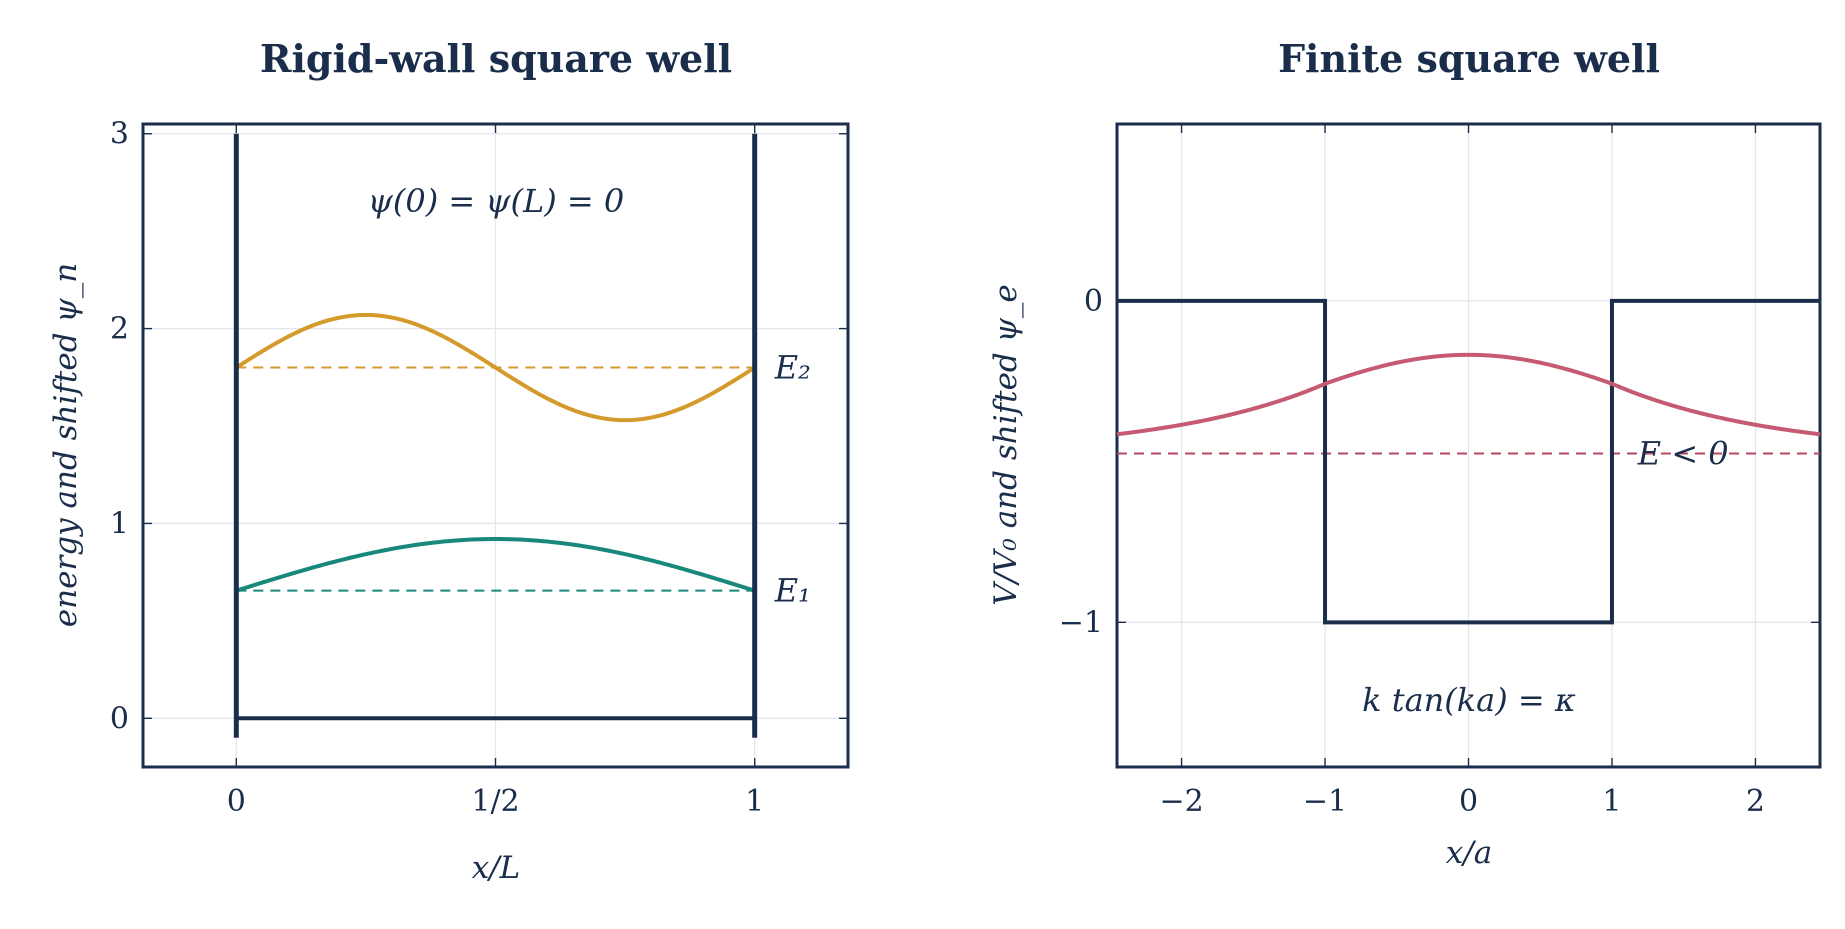 The image size is (1845, 929). Describe the element at coordinates (754, 801) in the screenshot. I see `rigid-well-xtick-label: 1` at that location.